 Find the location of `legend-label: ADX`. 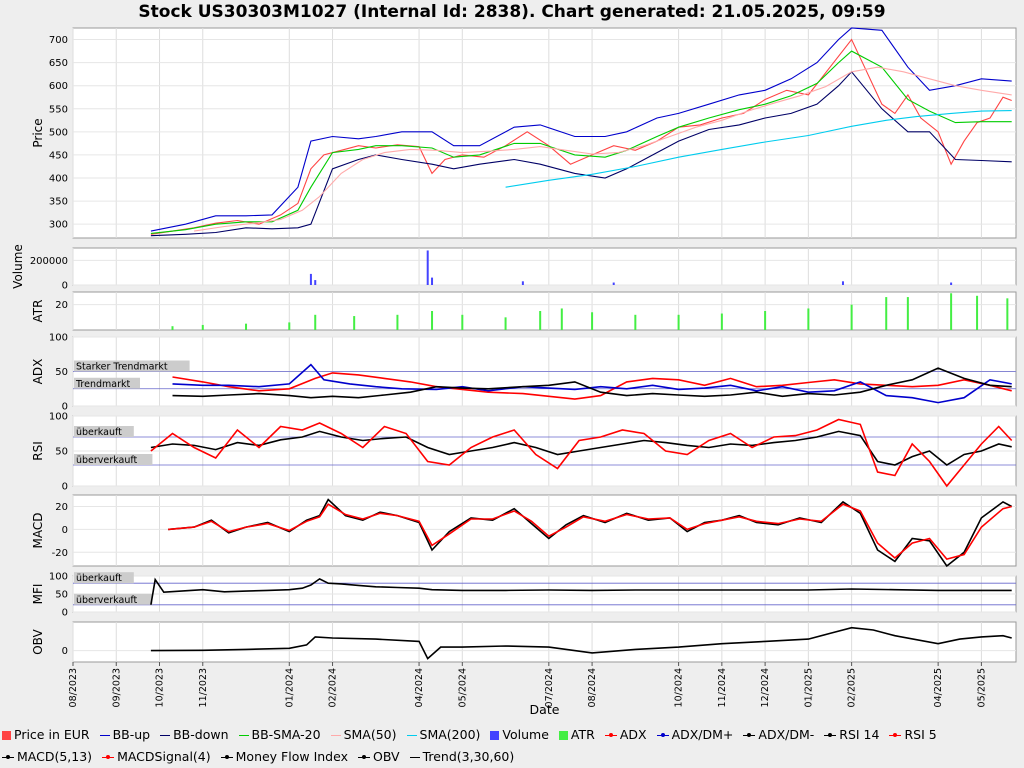

legend-label: ADX is located at coordinates (633, 734).